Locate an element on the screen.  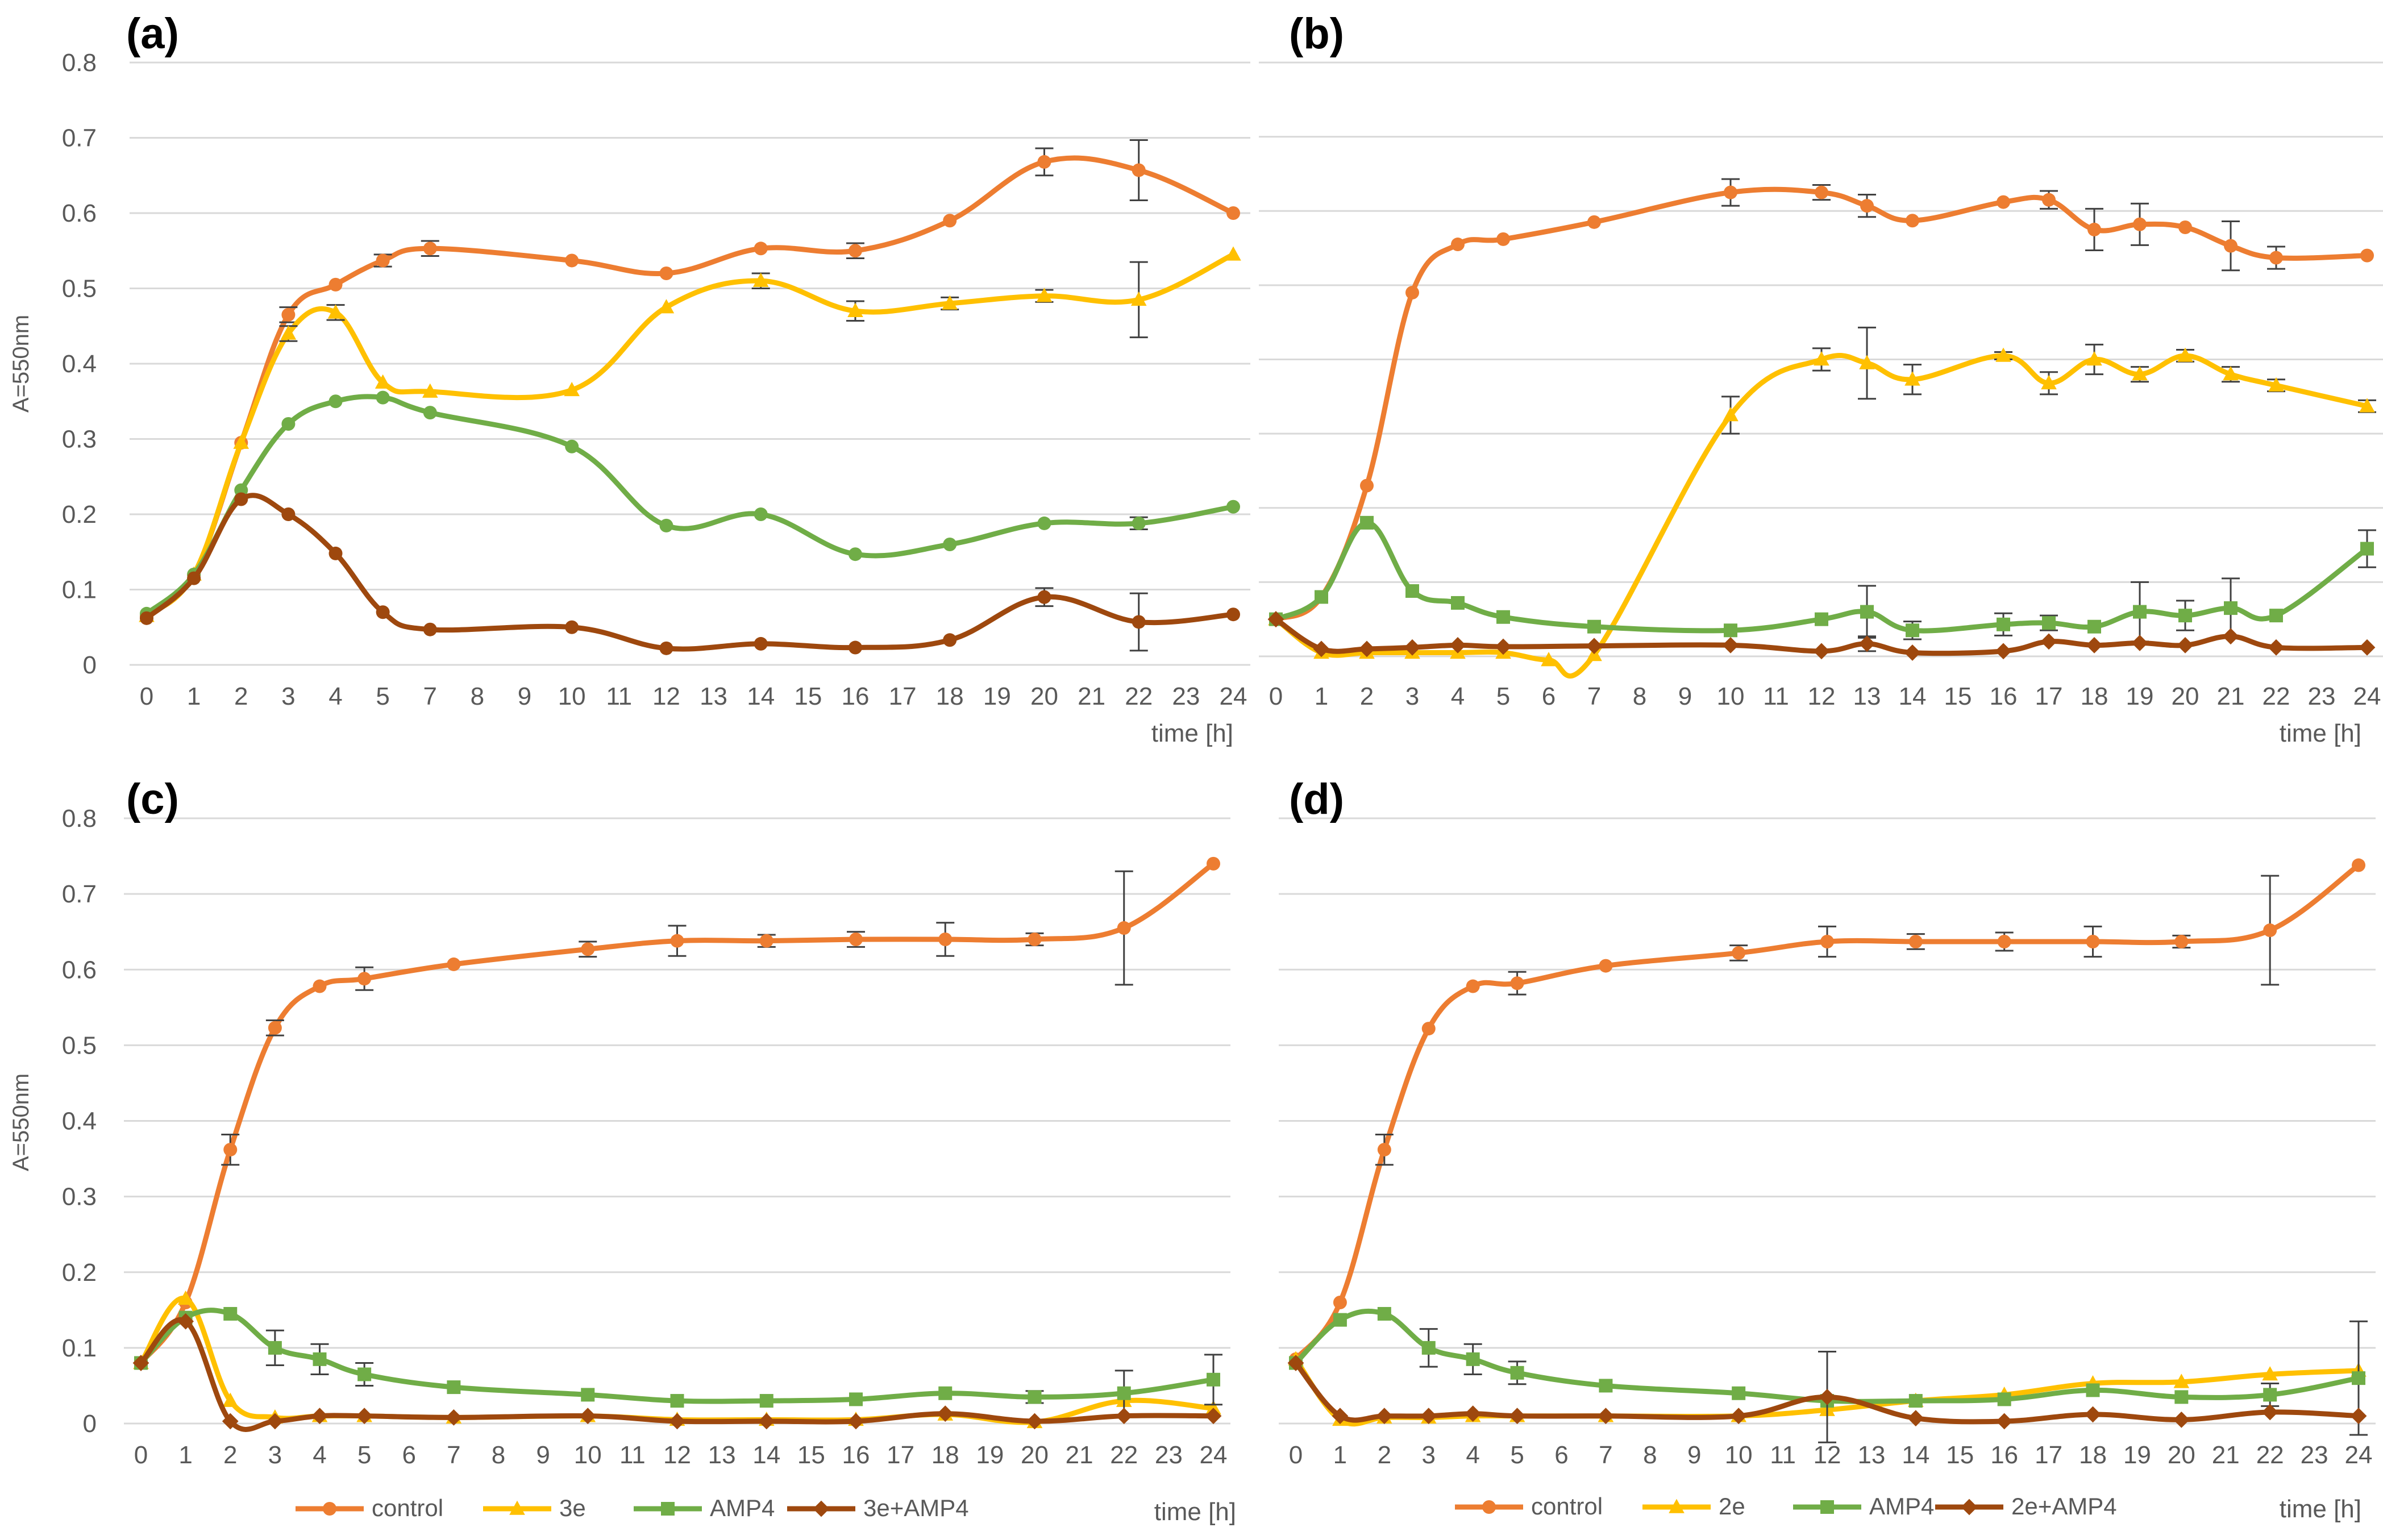
legend-item: 3e+AMP4 is located at coordinates (878, 1508).